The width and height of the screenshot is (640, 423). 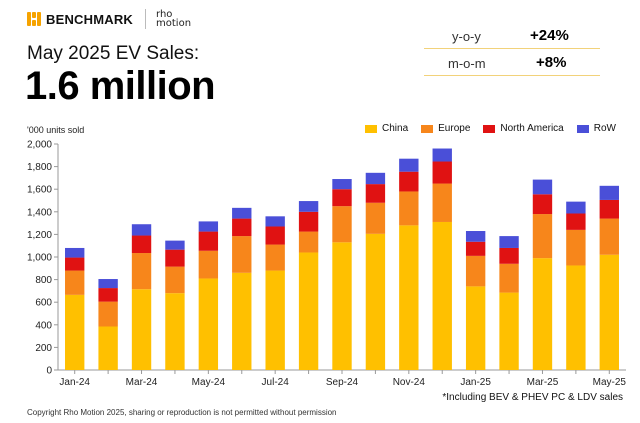 I want to click on y-tick-label: 1,600, so click(x=39, y=190).